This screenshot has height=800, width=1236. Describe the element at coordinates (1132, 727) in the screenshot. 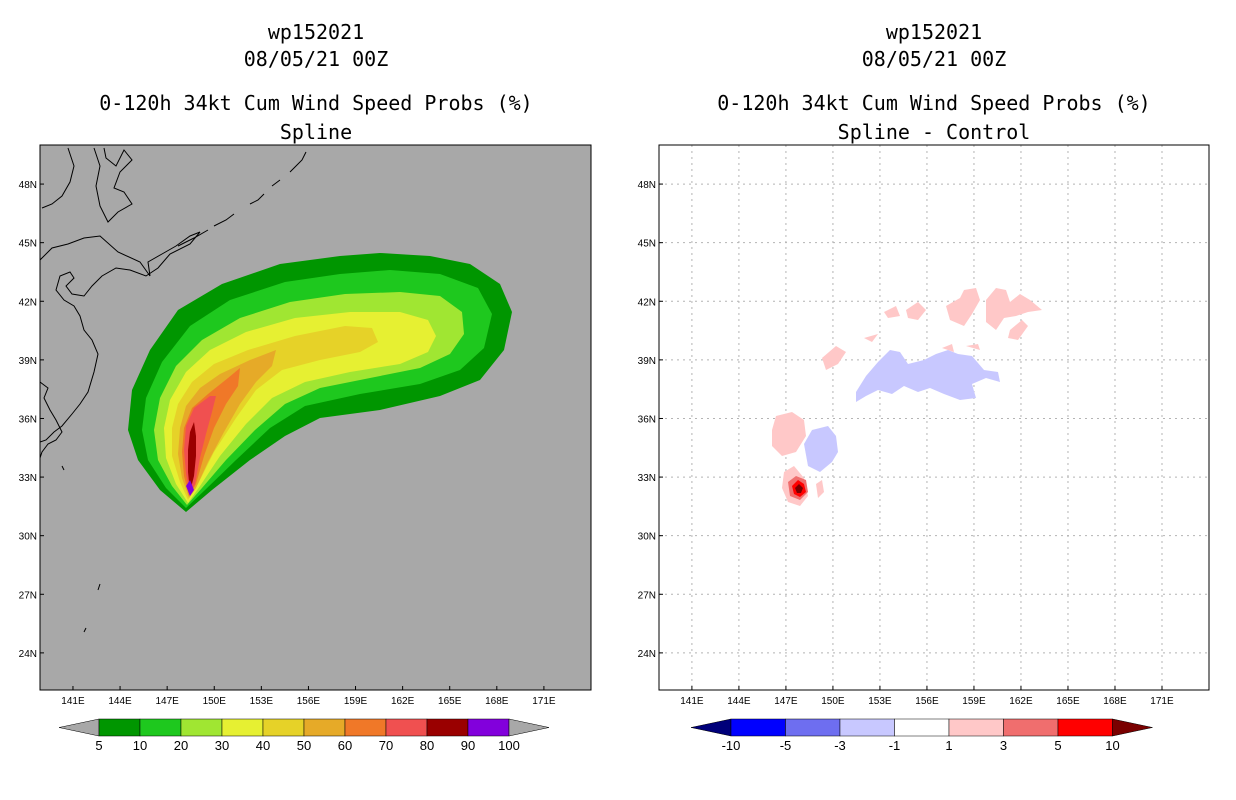

I see `right-colorbar-high-arrow` at that location.